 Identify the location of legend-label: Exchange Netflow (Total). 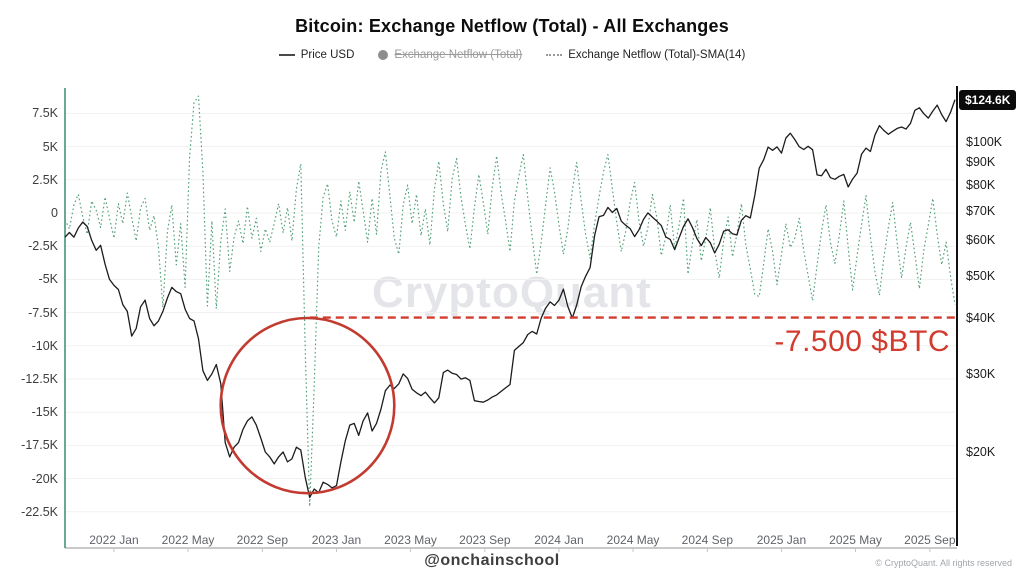
(458, 55).